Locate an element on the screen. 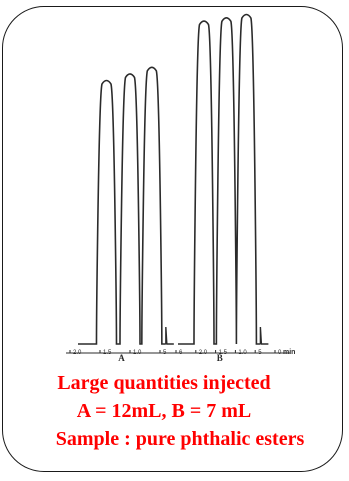 The image size is (349, 481). caption-line-3: Sample : pure phthalic esters is located at coordinates (180, 439).